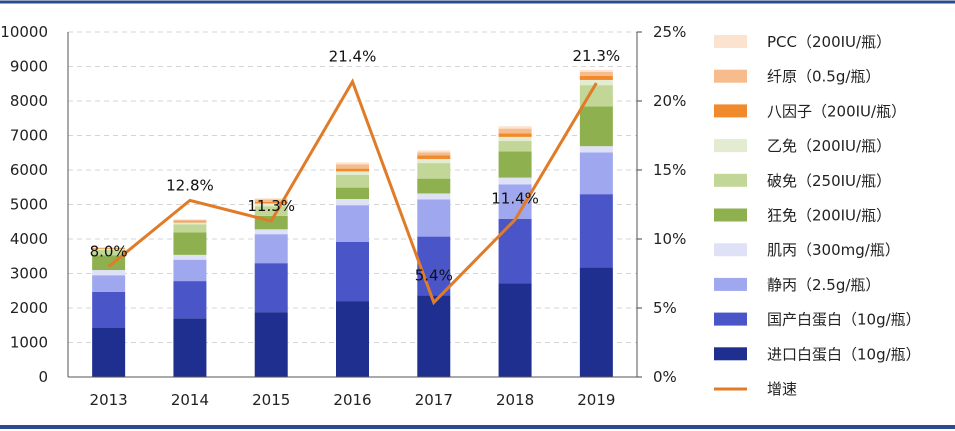  What do you see at coordinates (29, 205) in the screenshot?
I see `y-left-tick-label: 5000` at bounding box center [29, 205].